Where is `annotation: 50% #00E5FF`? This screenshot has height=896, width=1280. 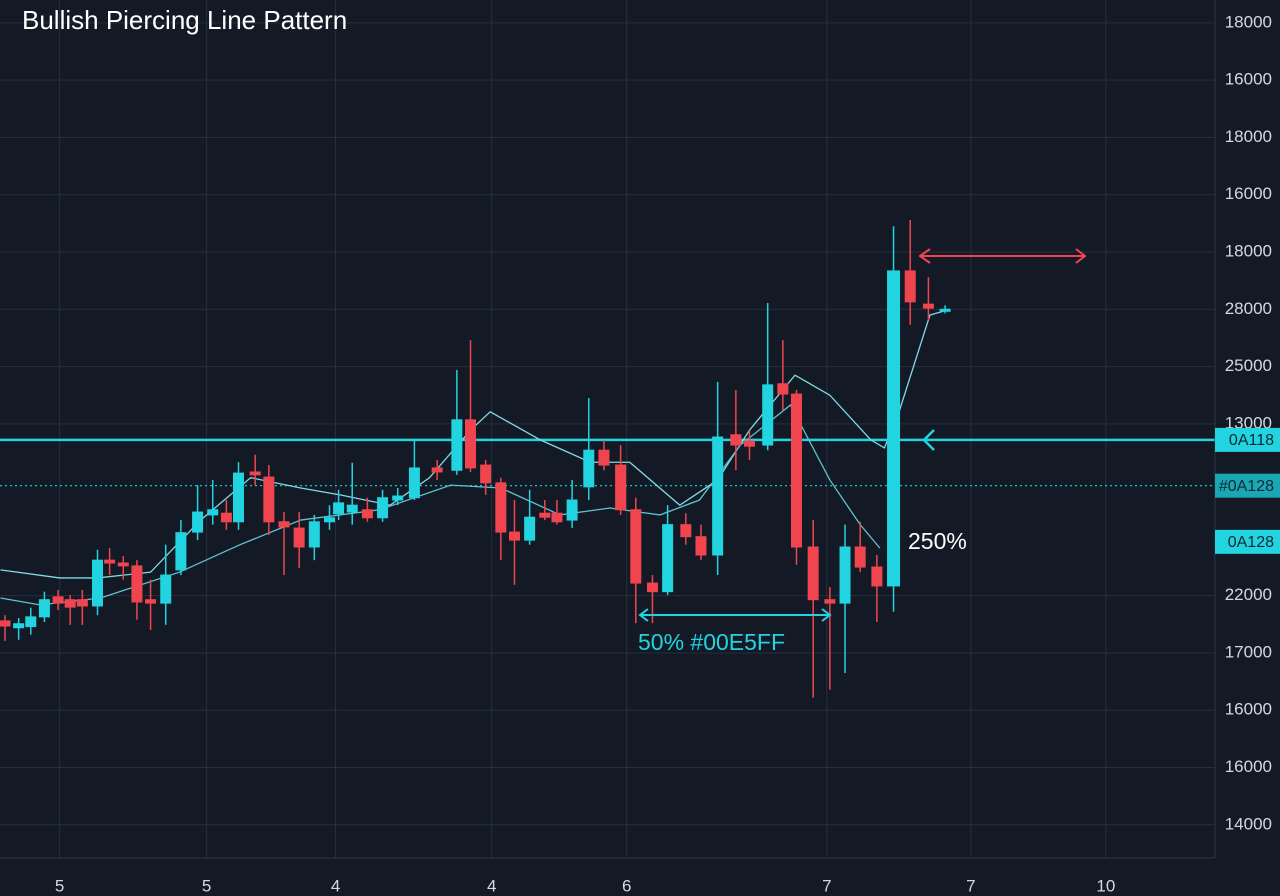
annotation: 50% #00E5FF is located at coordinates (711, 642).